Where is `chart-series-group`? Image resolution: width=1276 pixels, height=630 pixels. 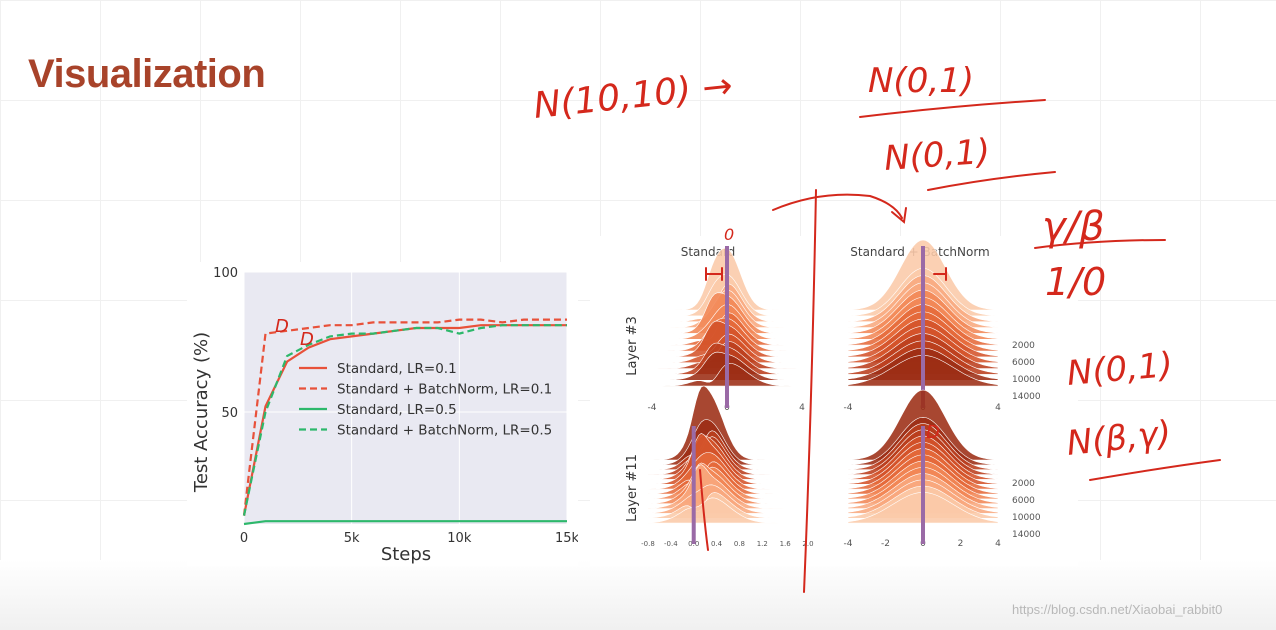
chart-series-group is located at coordinates (404, 422).